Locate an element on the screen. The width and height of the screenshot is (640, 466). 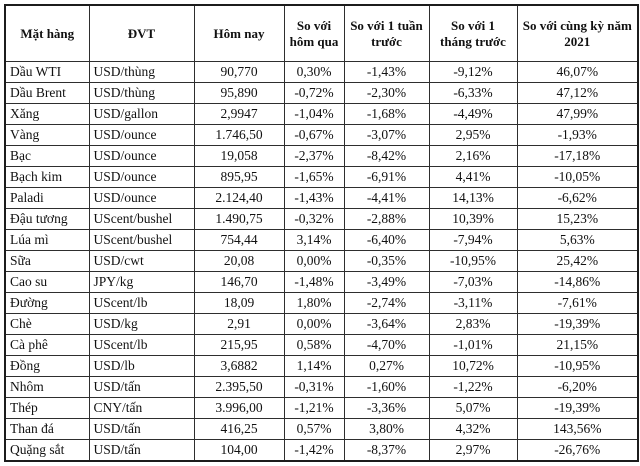
column-header-today: Hôm nay is located at coordinates (239, 33).